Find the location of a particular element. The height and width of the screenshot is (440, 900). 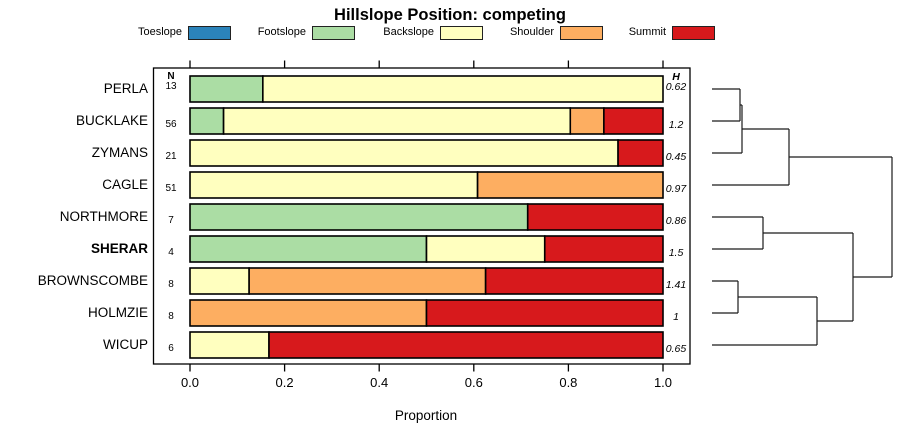

h-value: 1.41 is located at coordinates (676, 285).